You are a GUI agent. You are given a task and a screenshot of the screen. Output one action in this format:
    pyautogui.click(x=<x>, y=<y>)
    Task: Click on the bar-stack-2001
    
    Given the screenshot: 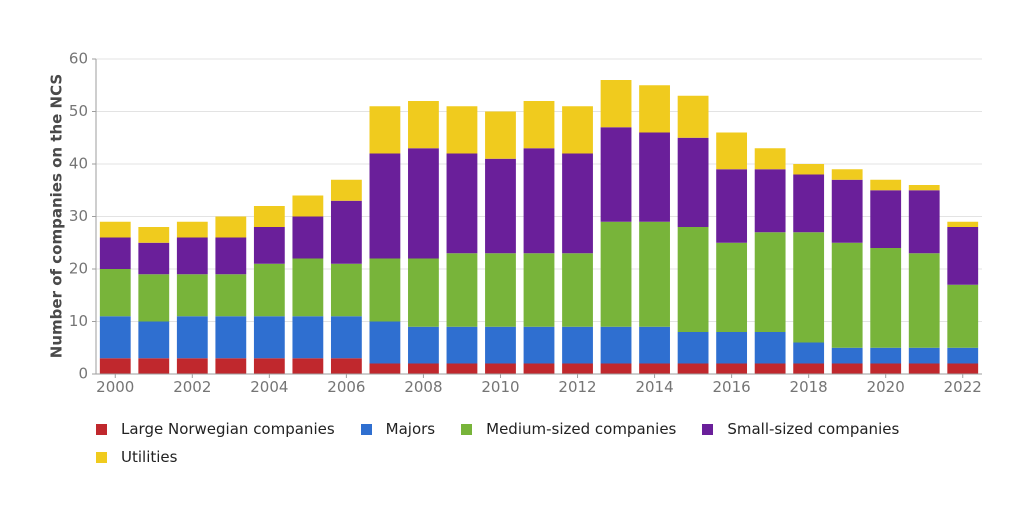 What is the action you would take?
    pyautogui.click(x=154, y=300)
    